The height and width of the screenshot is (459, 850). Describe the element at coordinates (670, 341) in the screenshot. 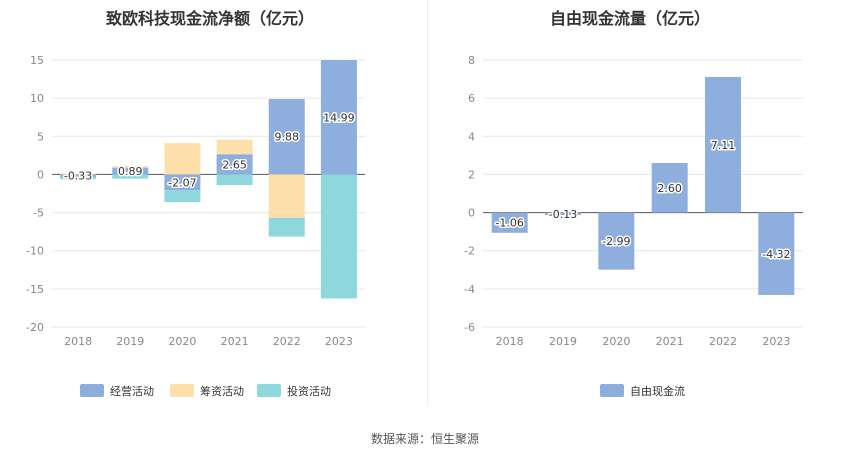

I see `right-x-tick-label: 2021` at that location.